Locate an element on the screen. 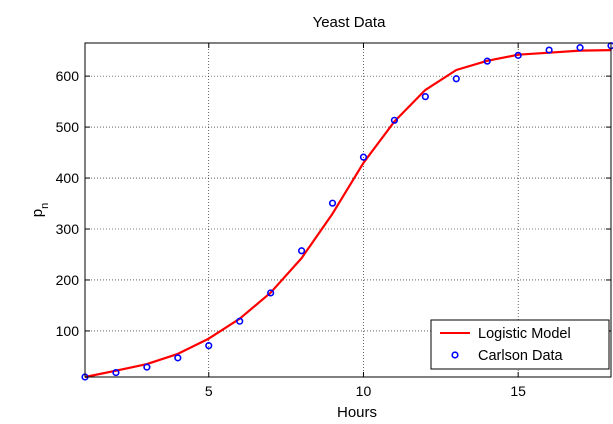  legend-box is located at coordinates (520, 344).